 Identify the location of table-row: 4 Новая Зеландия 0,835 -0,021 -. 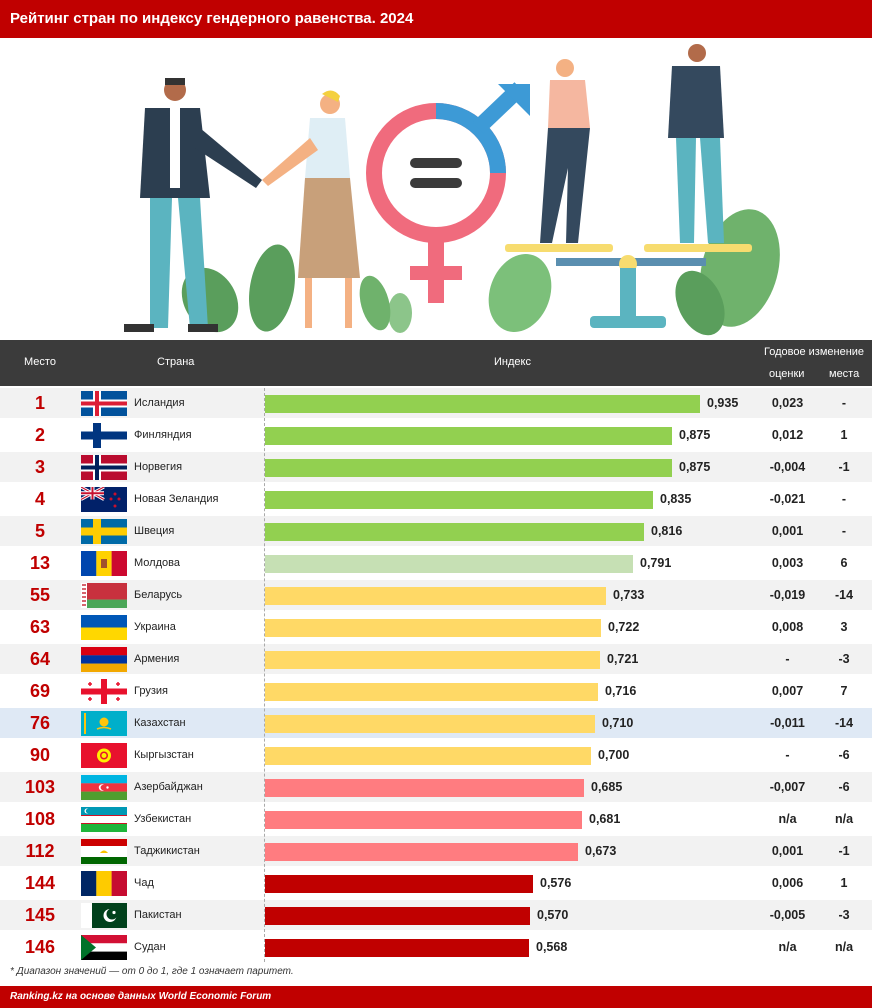
(436, 499).